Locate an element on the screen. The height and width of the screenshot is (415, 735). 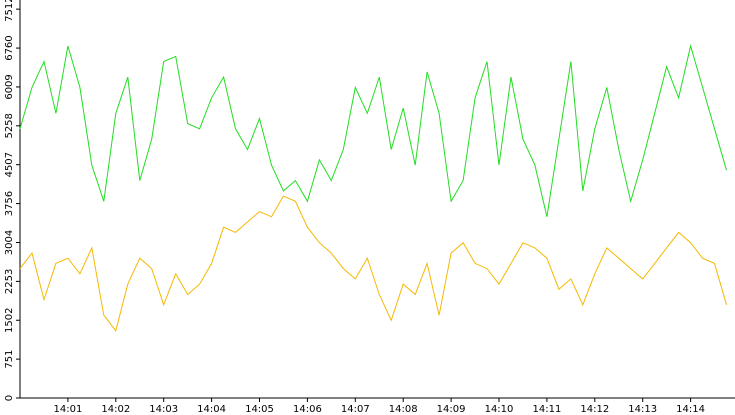
x-tick-label: 14:06 is located at coordinates (307, 409).